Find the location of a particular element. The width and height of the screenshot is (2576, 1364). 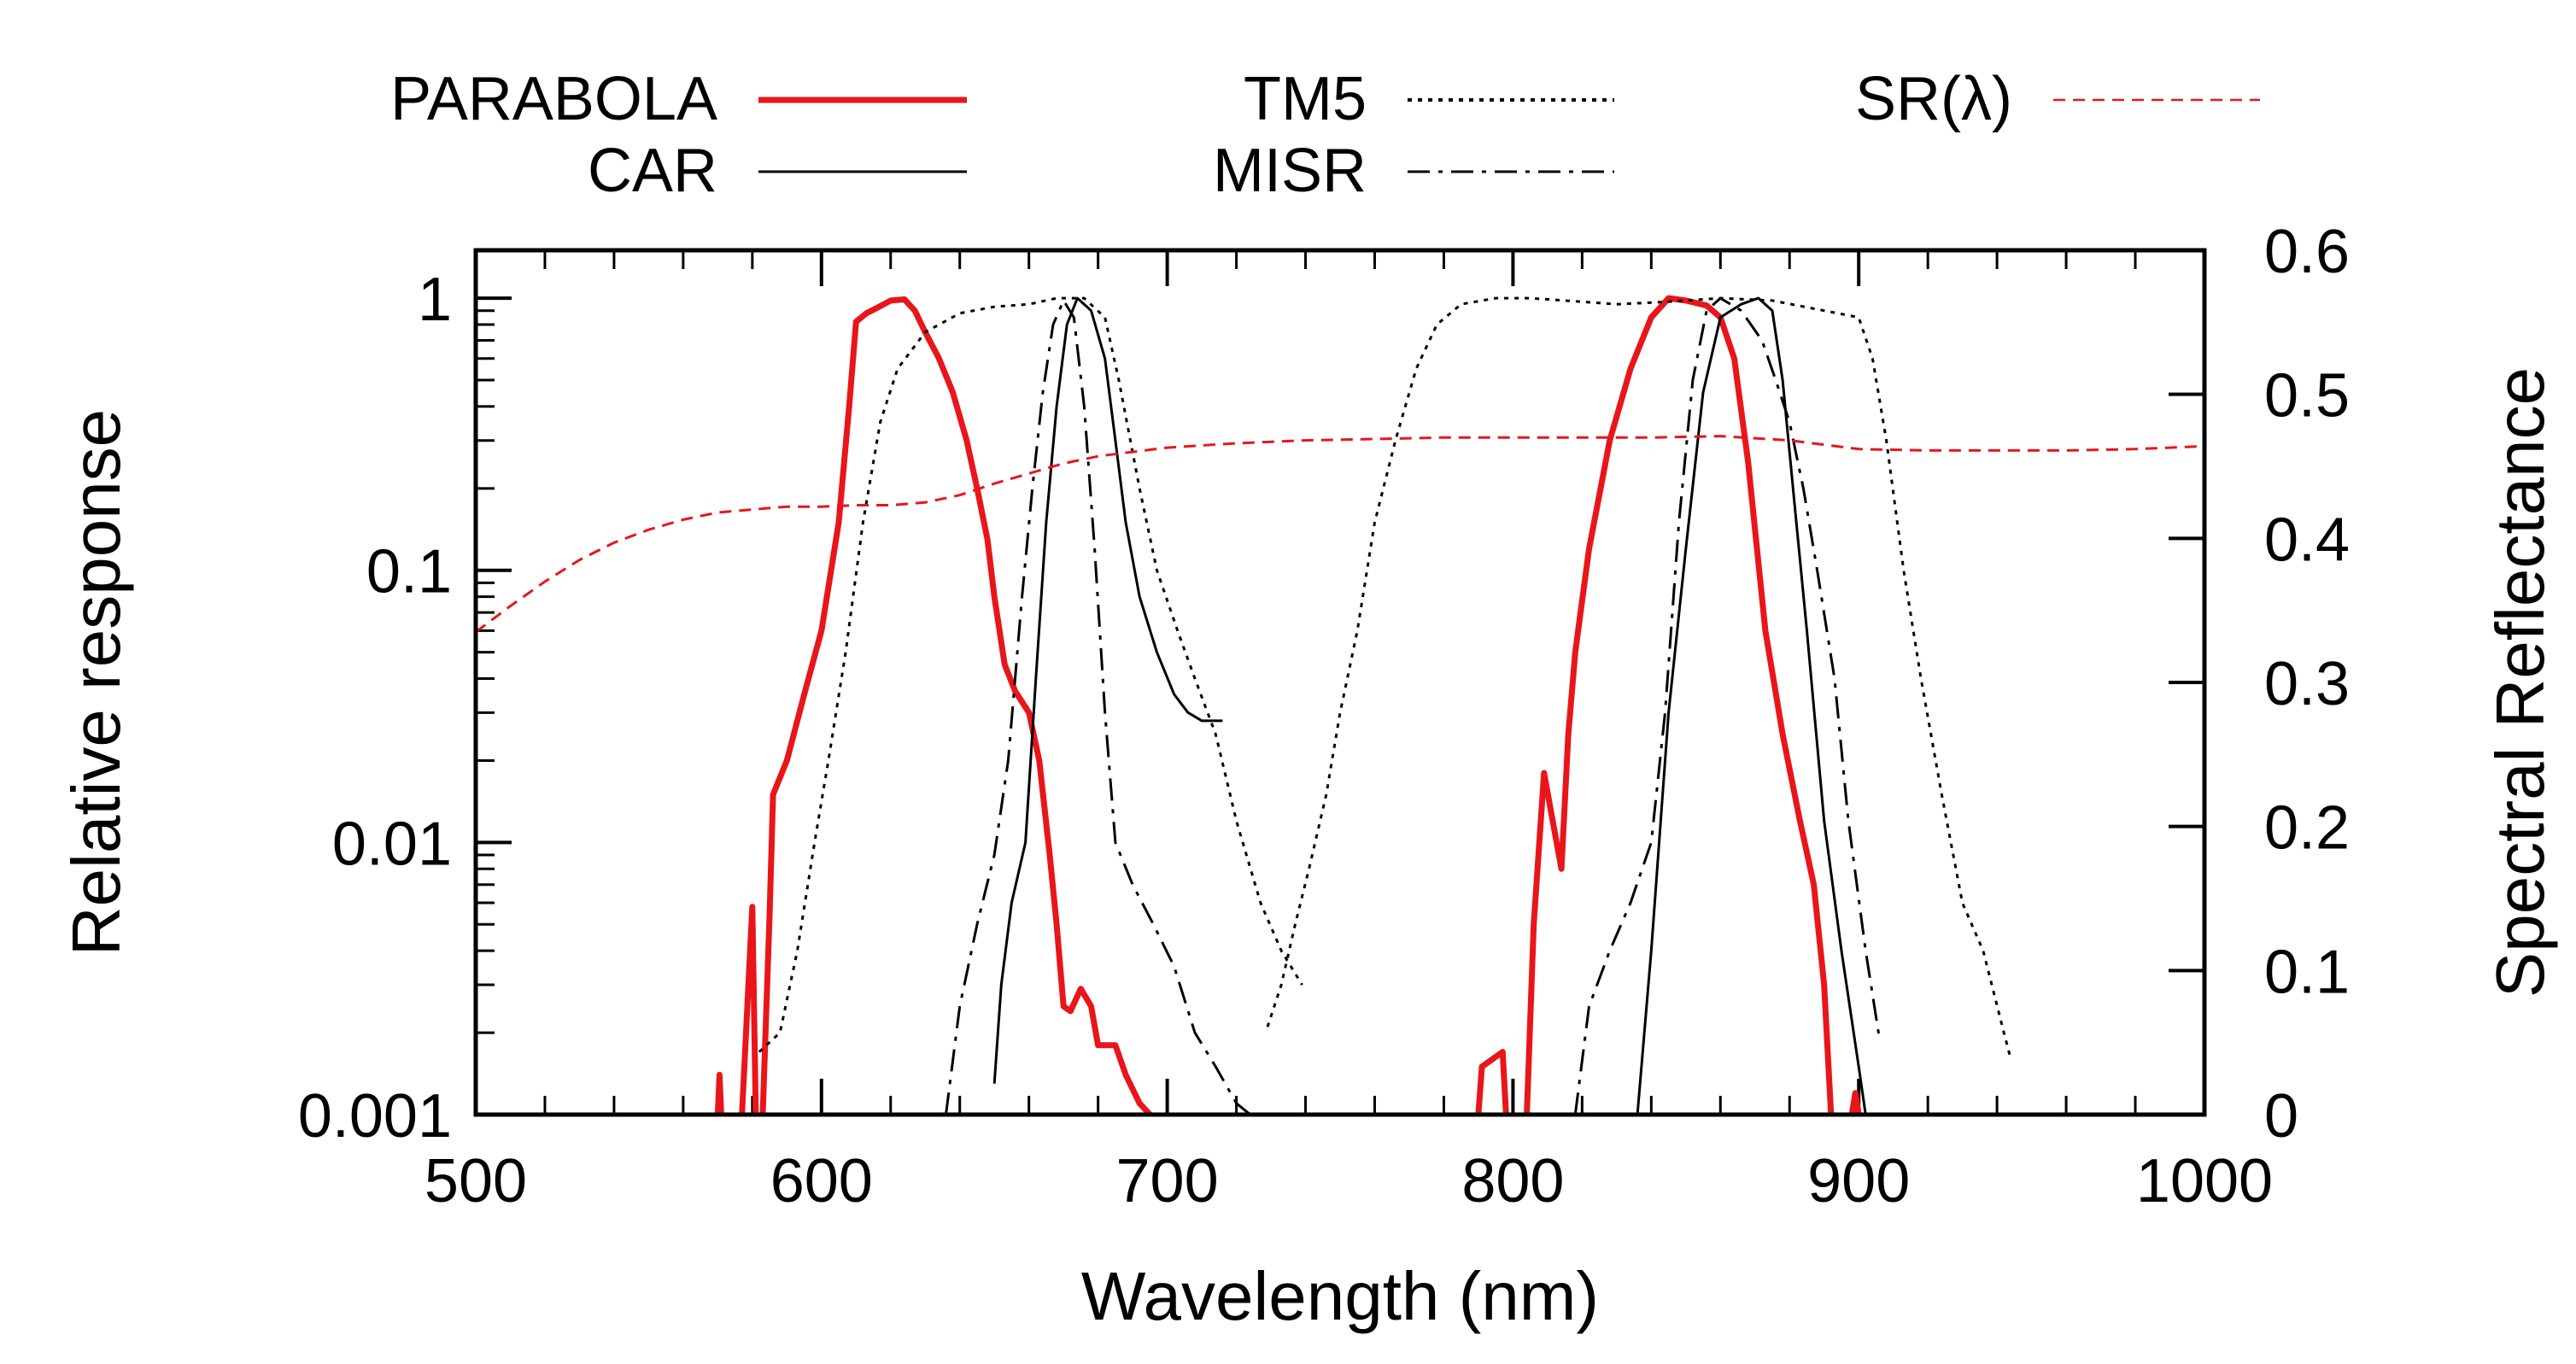

y-axis-title: Relative response is located at coordinates (96, 682).